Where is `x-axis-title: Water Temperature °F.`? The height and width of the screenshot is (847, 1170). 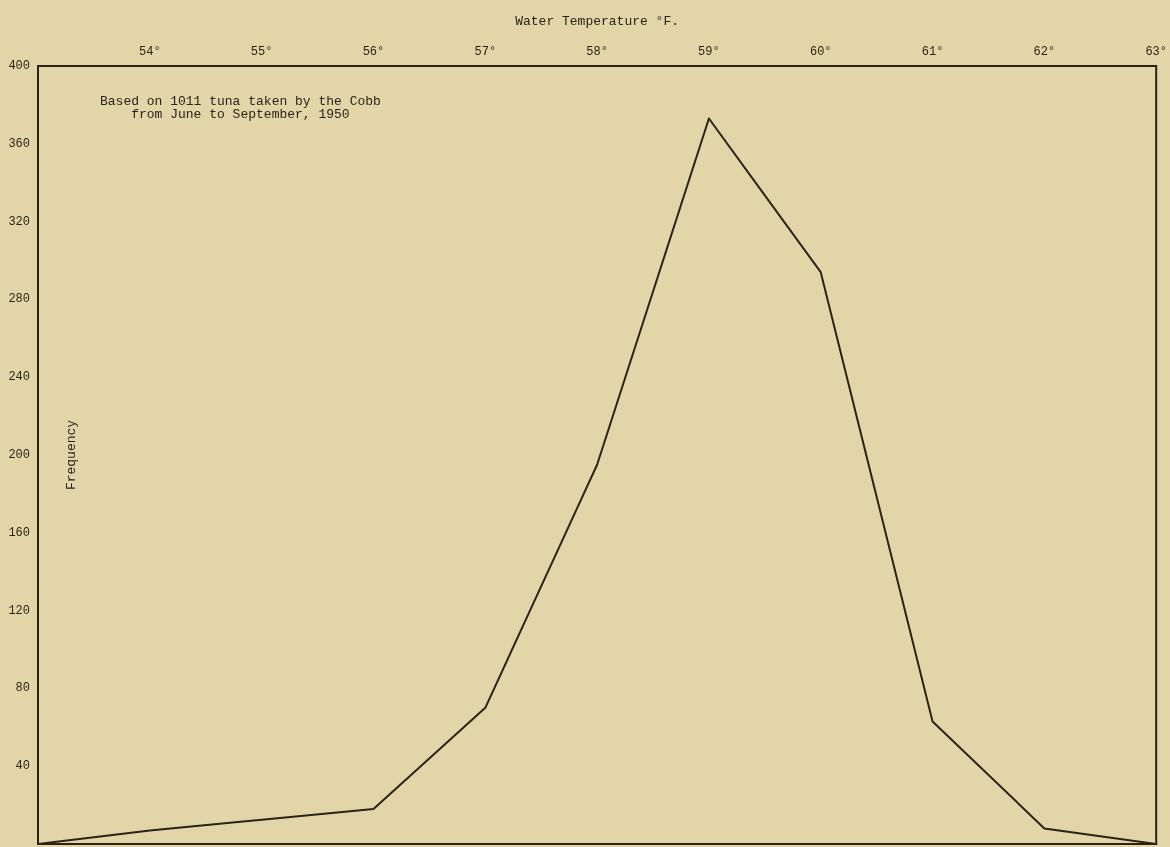 x-axis-title: Water Temperature °F. is located at coordinates (597, 21).